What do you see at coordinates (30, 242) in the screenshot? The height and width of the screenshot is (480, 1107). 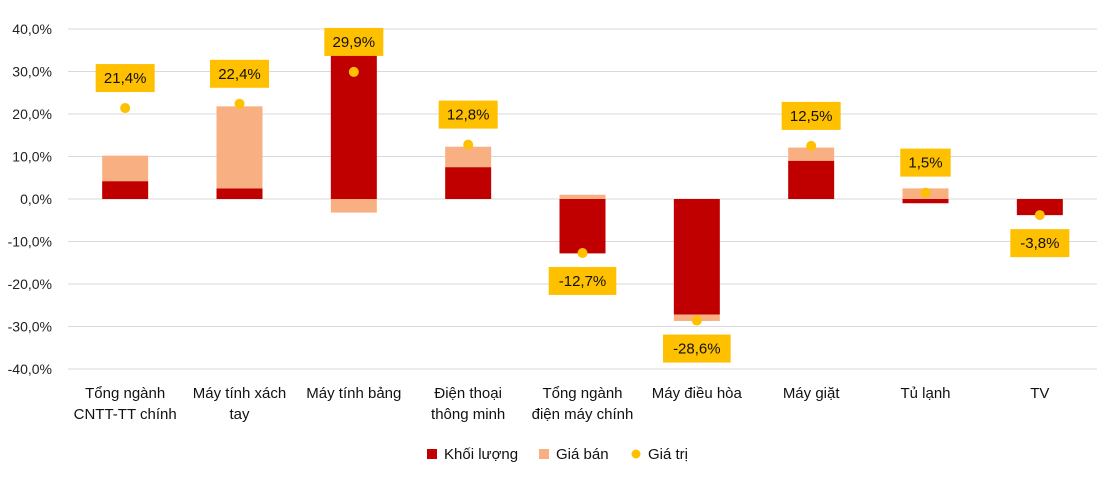 I see `y-tick-label: -10,0%` at bounding box center [30, 242].